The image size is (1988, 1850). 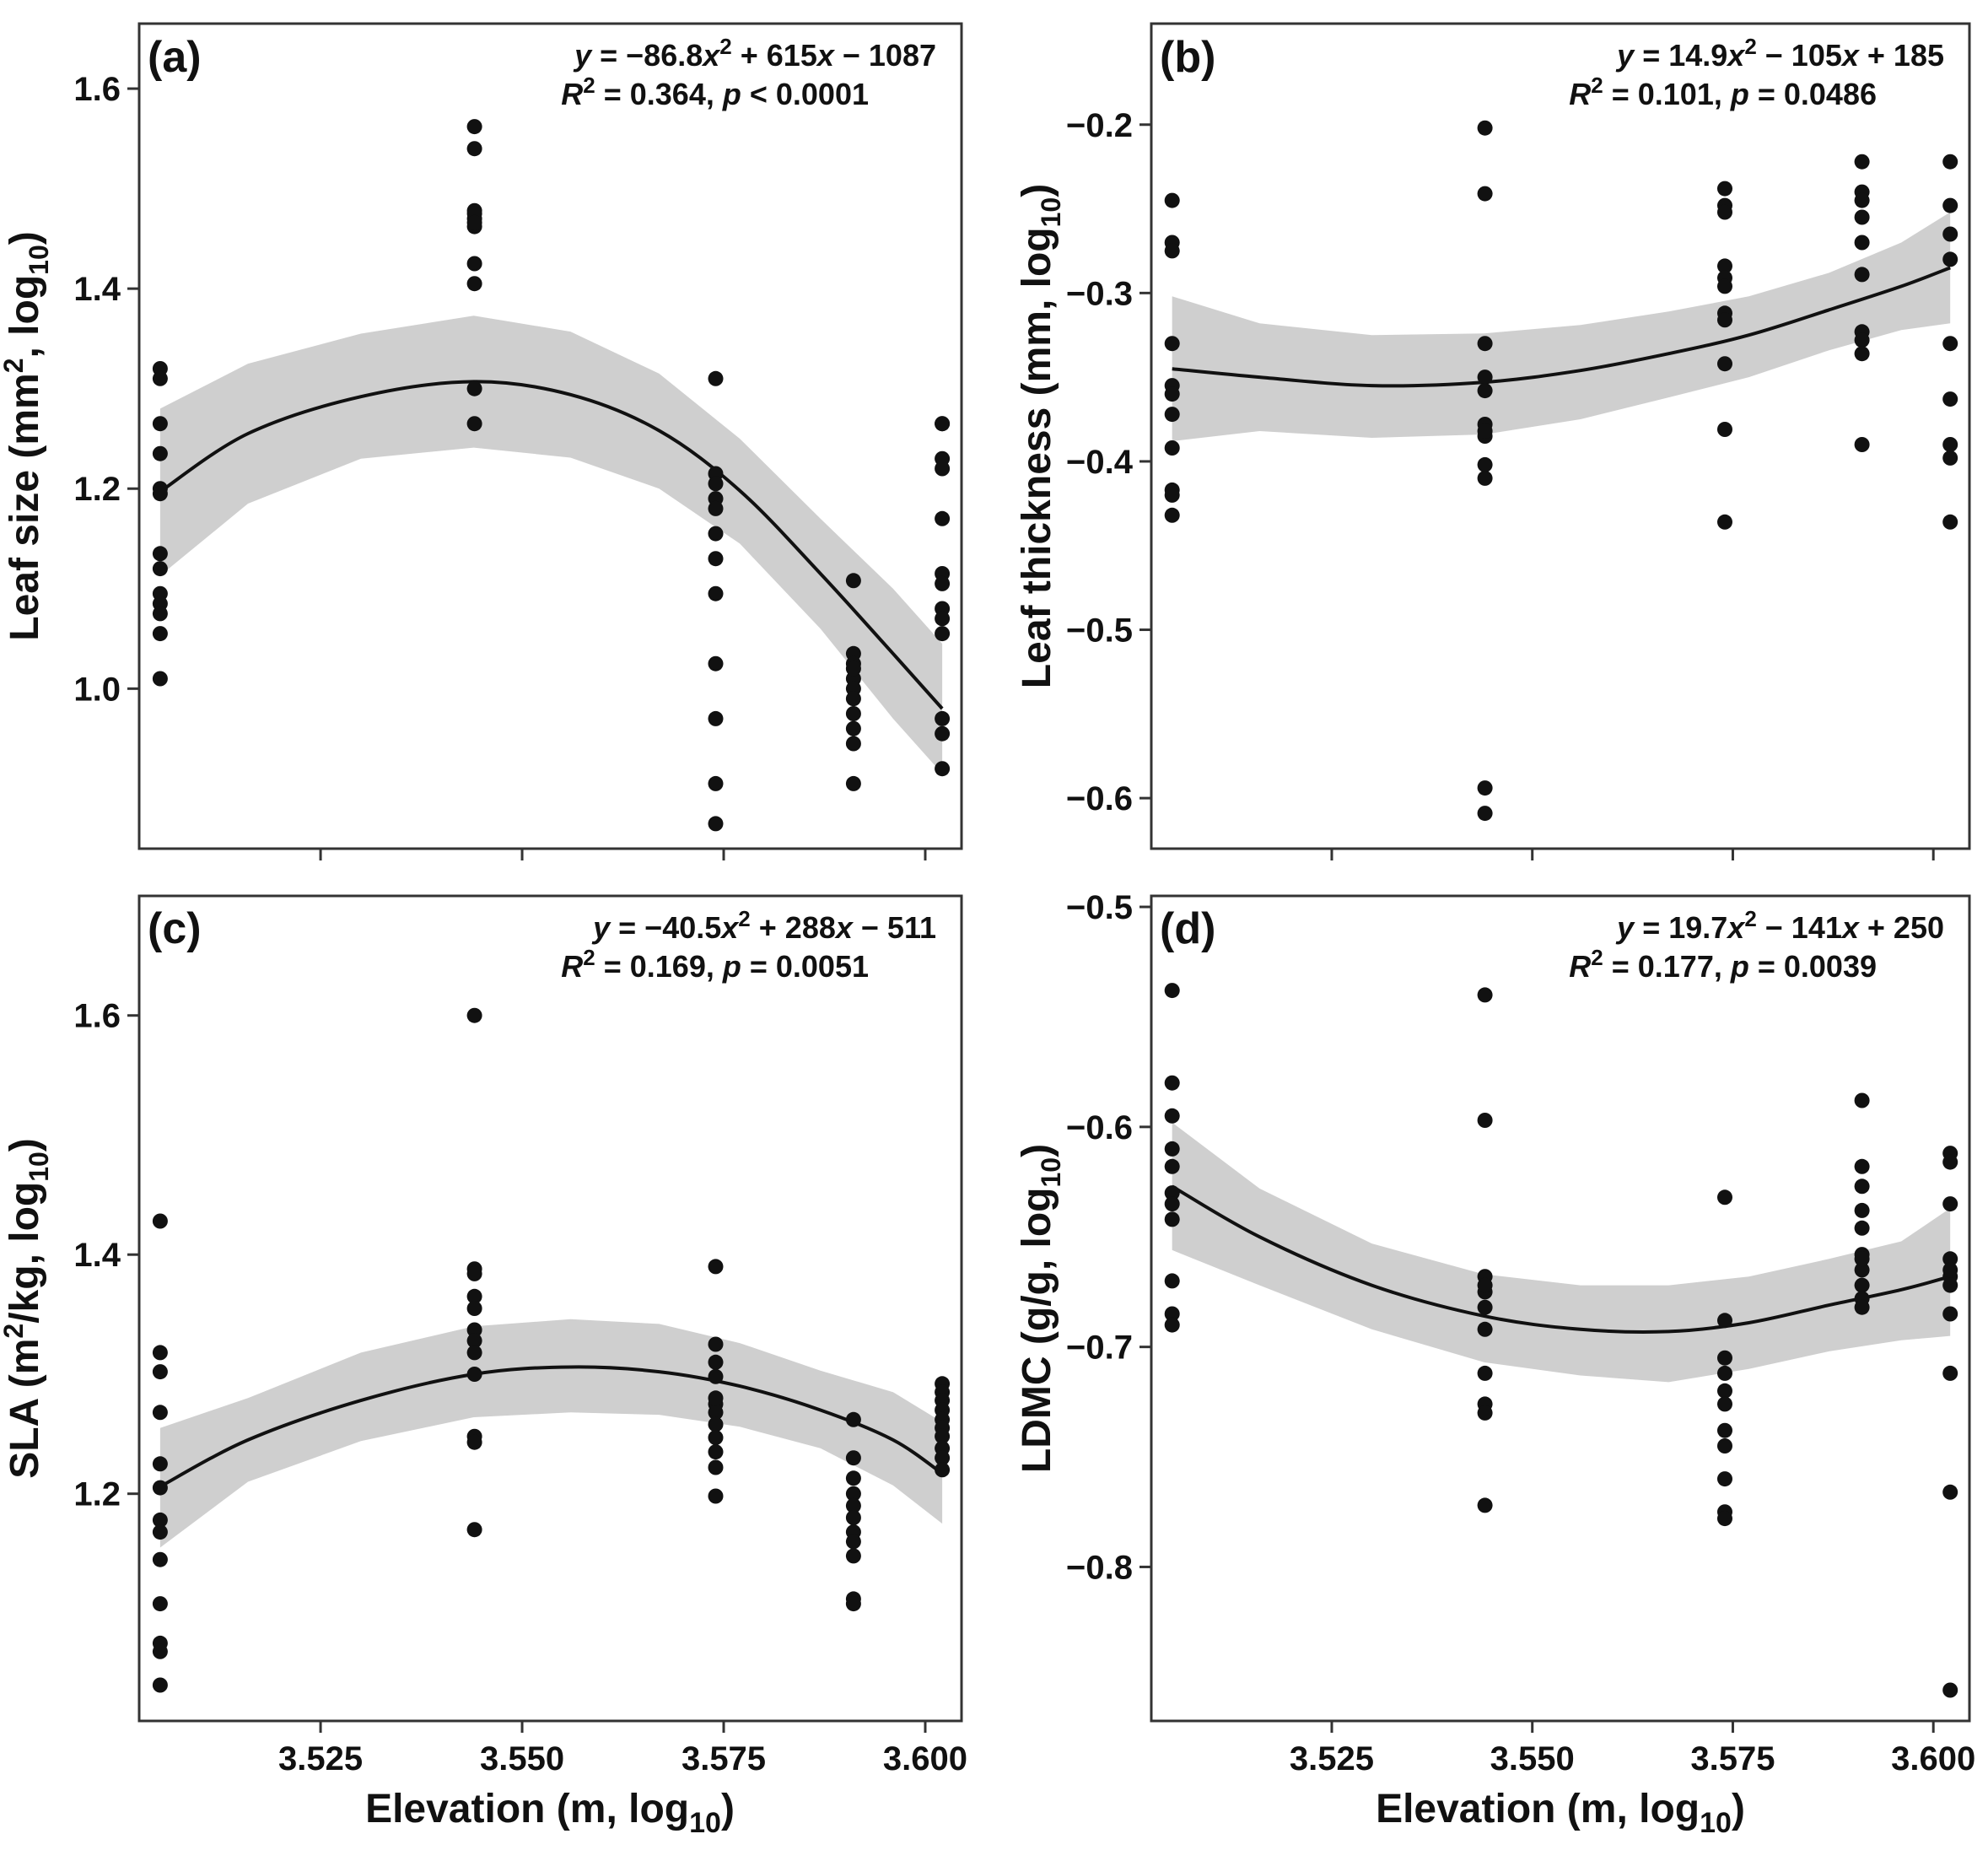 I want to click on panel-c-x-tick-label: 3.575, so click(x=724, y=1759).